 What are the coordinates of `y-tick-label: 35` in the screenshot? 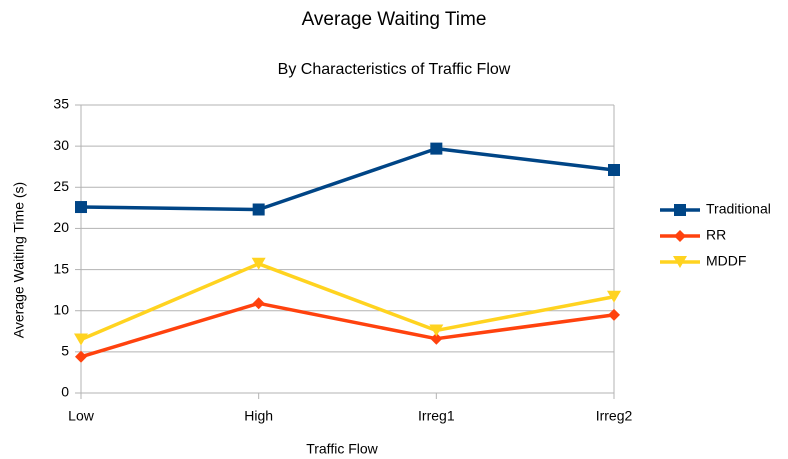 It's located at (61, 104).